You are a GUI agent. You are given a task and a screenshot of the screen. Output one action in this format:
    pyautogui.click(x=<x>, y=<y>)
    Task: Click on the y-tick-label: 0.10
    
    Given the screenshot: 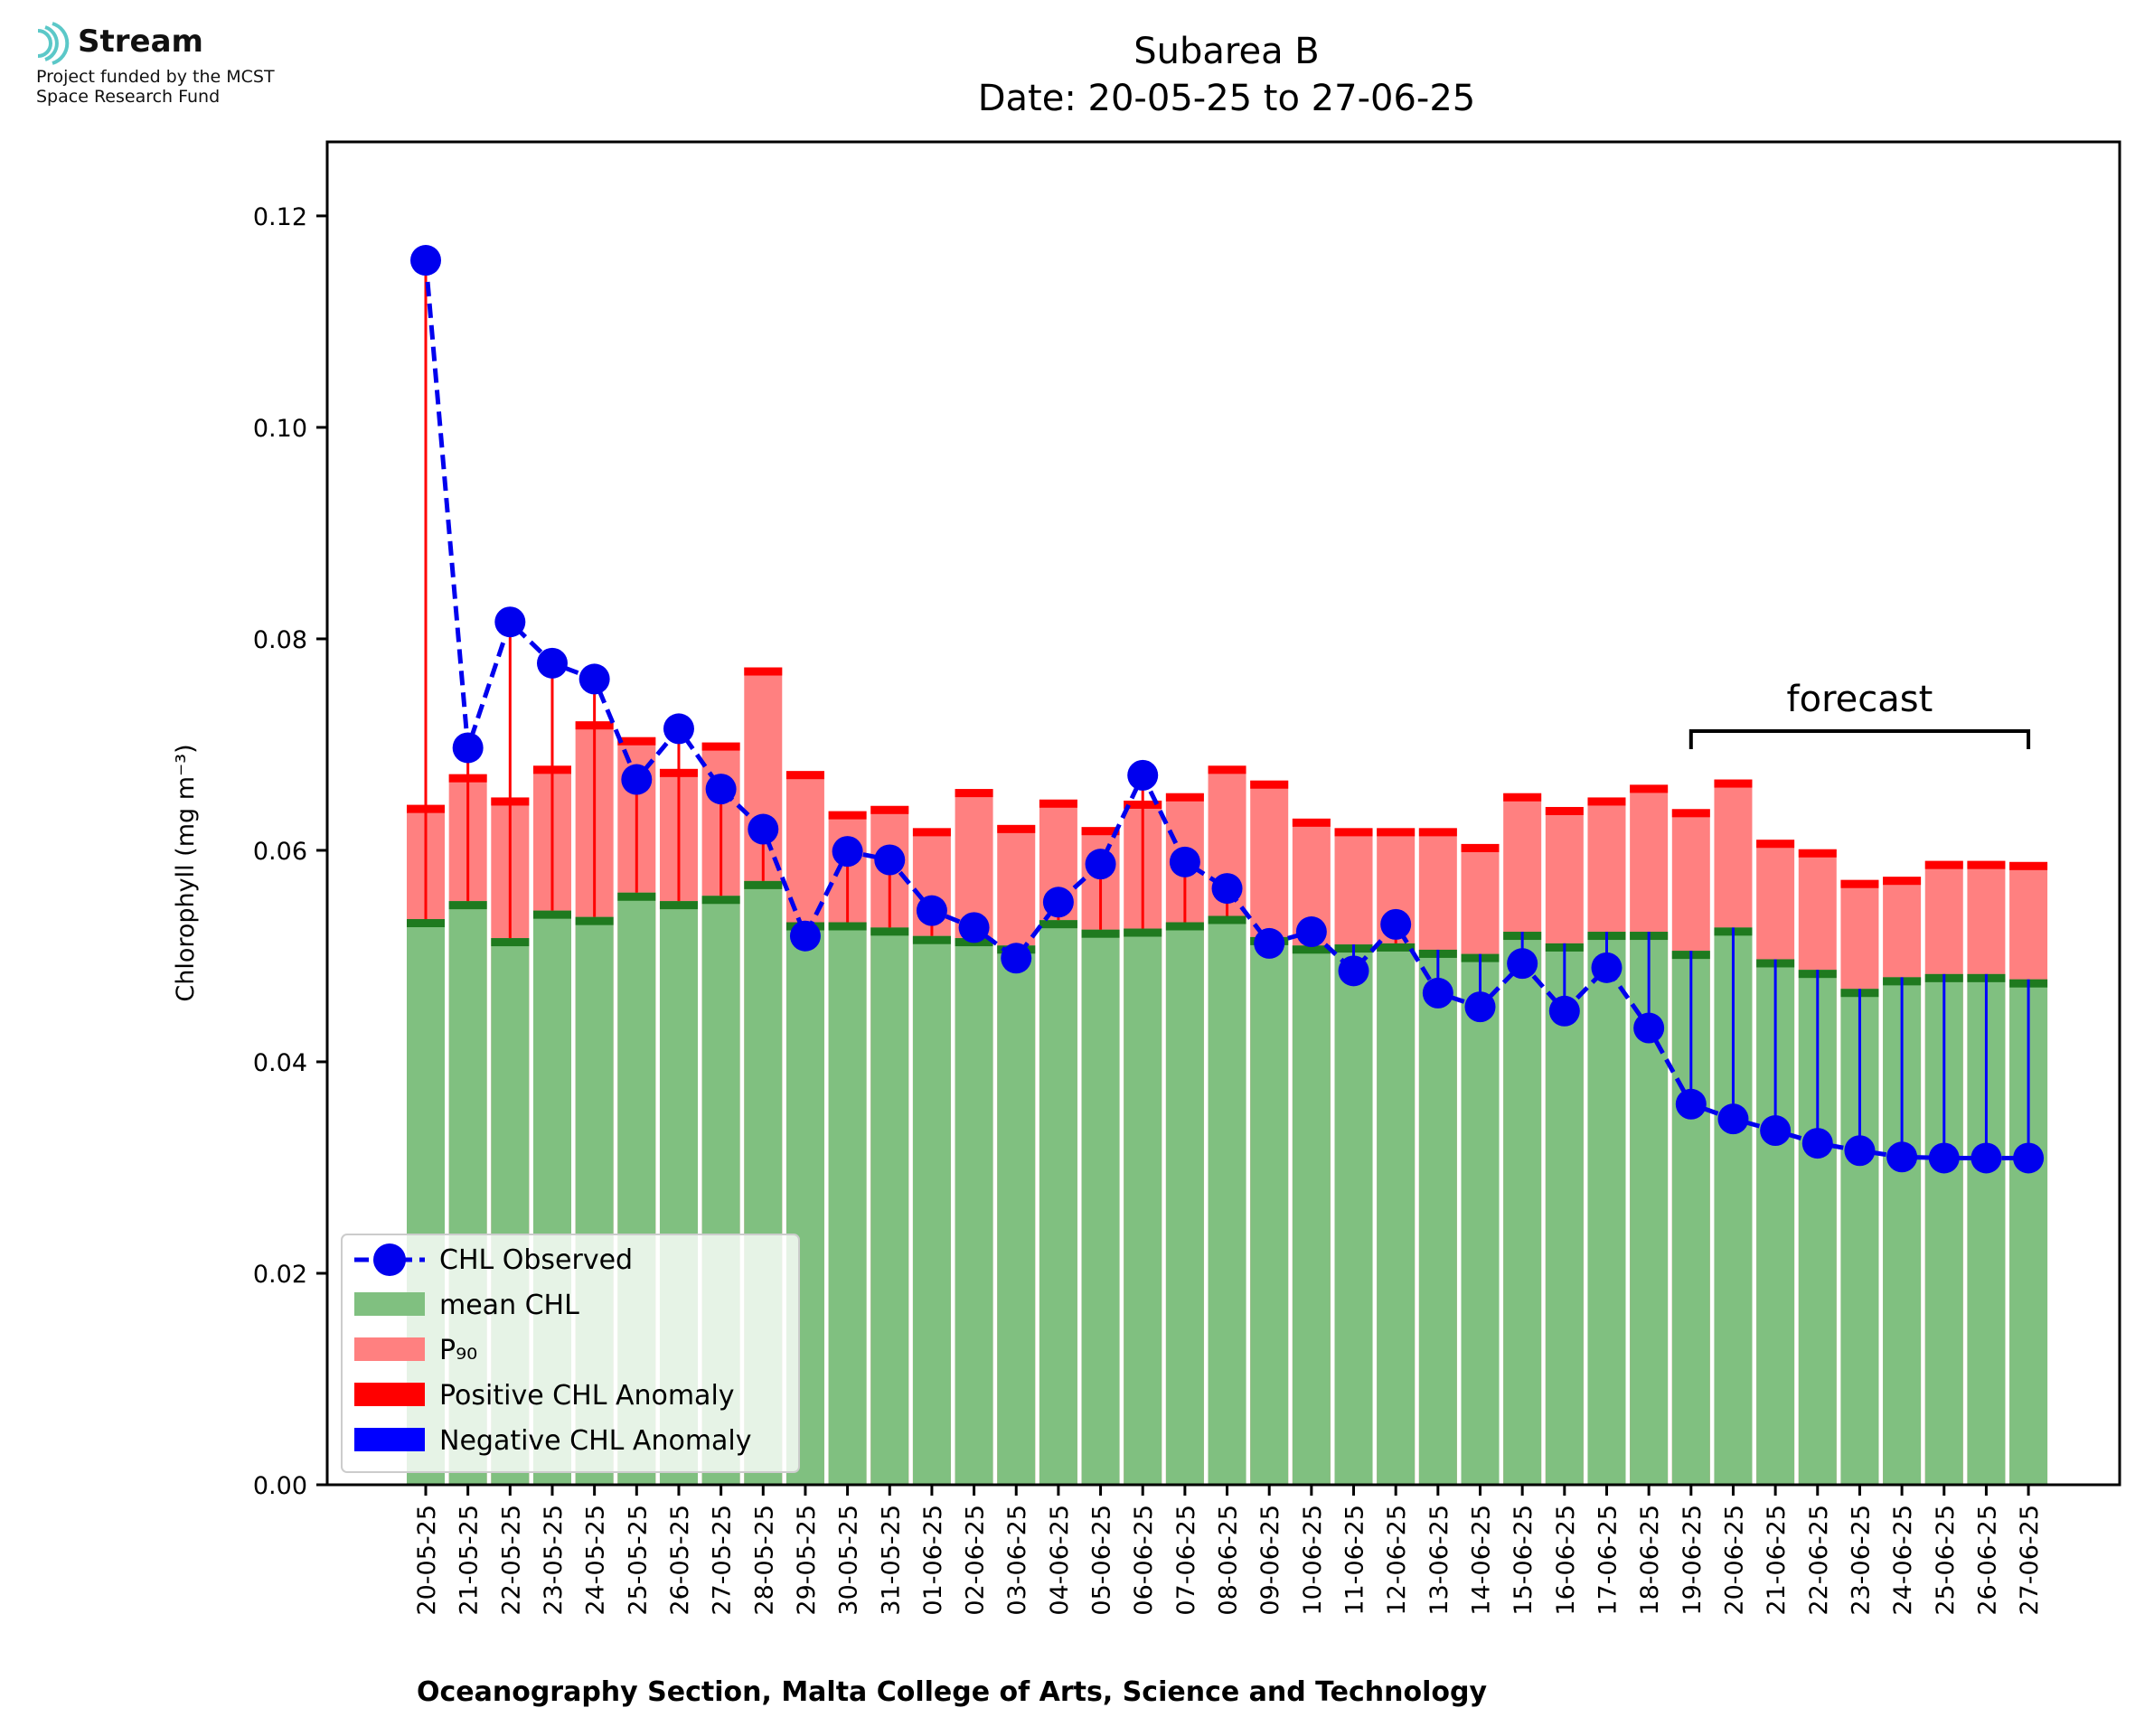 What is the action you would take?
    pyautogui.click(x=280, y=429)
    